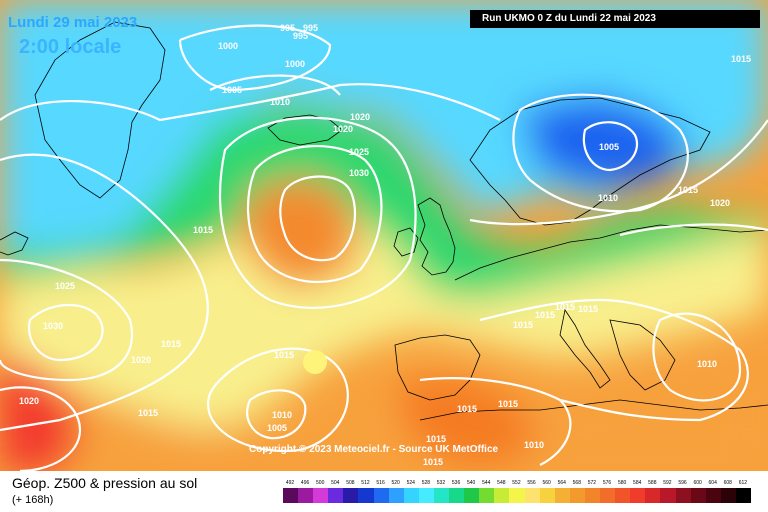 This screenshot has width=768, height=512. I want to click on isobar-label: 1005, so click(277, 428).